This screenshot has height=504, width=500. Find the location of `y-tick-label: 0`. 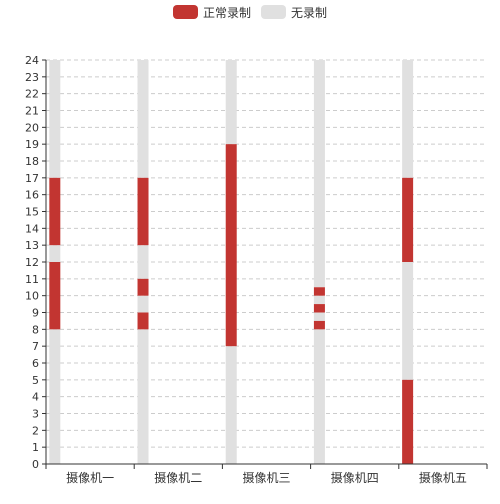

y-tick-label: 0 is located at coordinates (35, 464).